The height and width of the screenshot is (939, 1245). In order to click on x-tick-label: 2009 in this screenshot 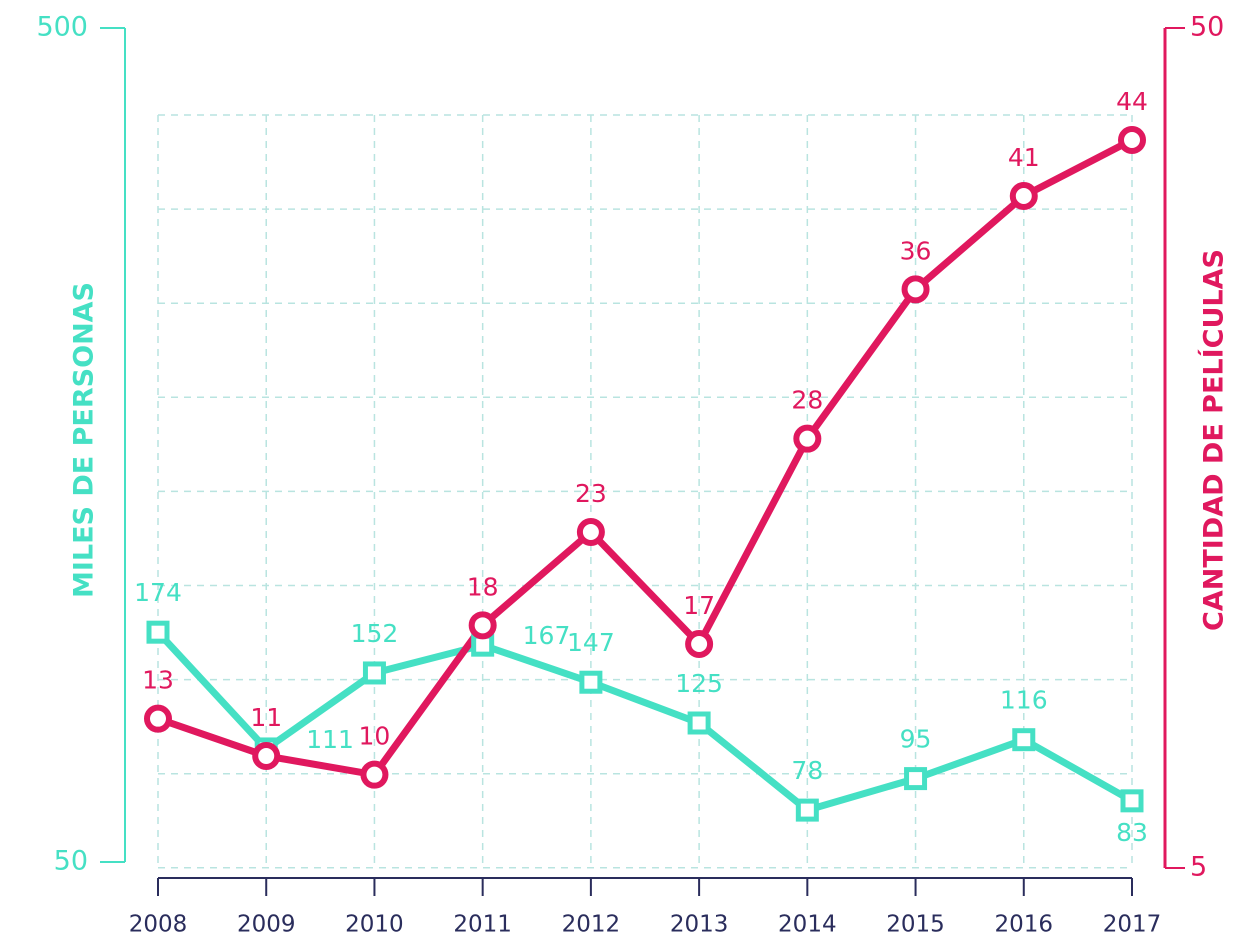, I will do `click(266, 925)`.